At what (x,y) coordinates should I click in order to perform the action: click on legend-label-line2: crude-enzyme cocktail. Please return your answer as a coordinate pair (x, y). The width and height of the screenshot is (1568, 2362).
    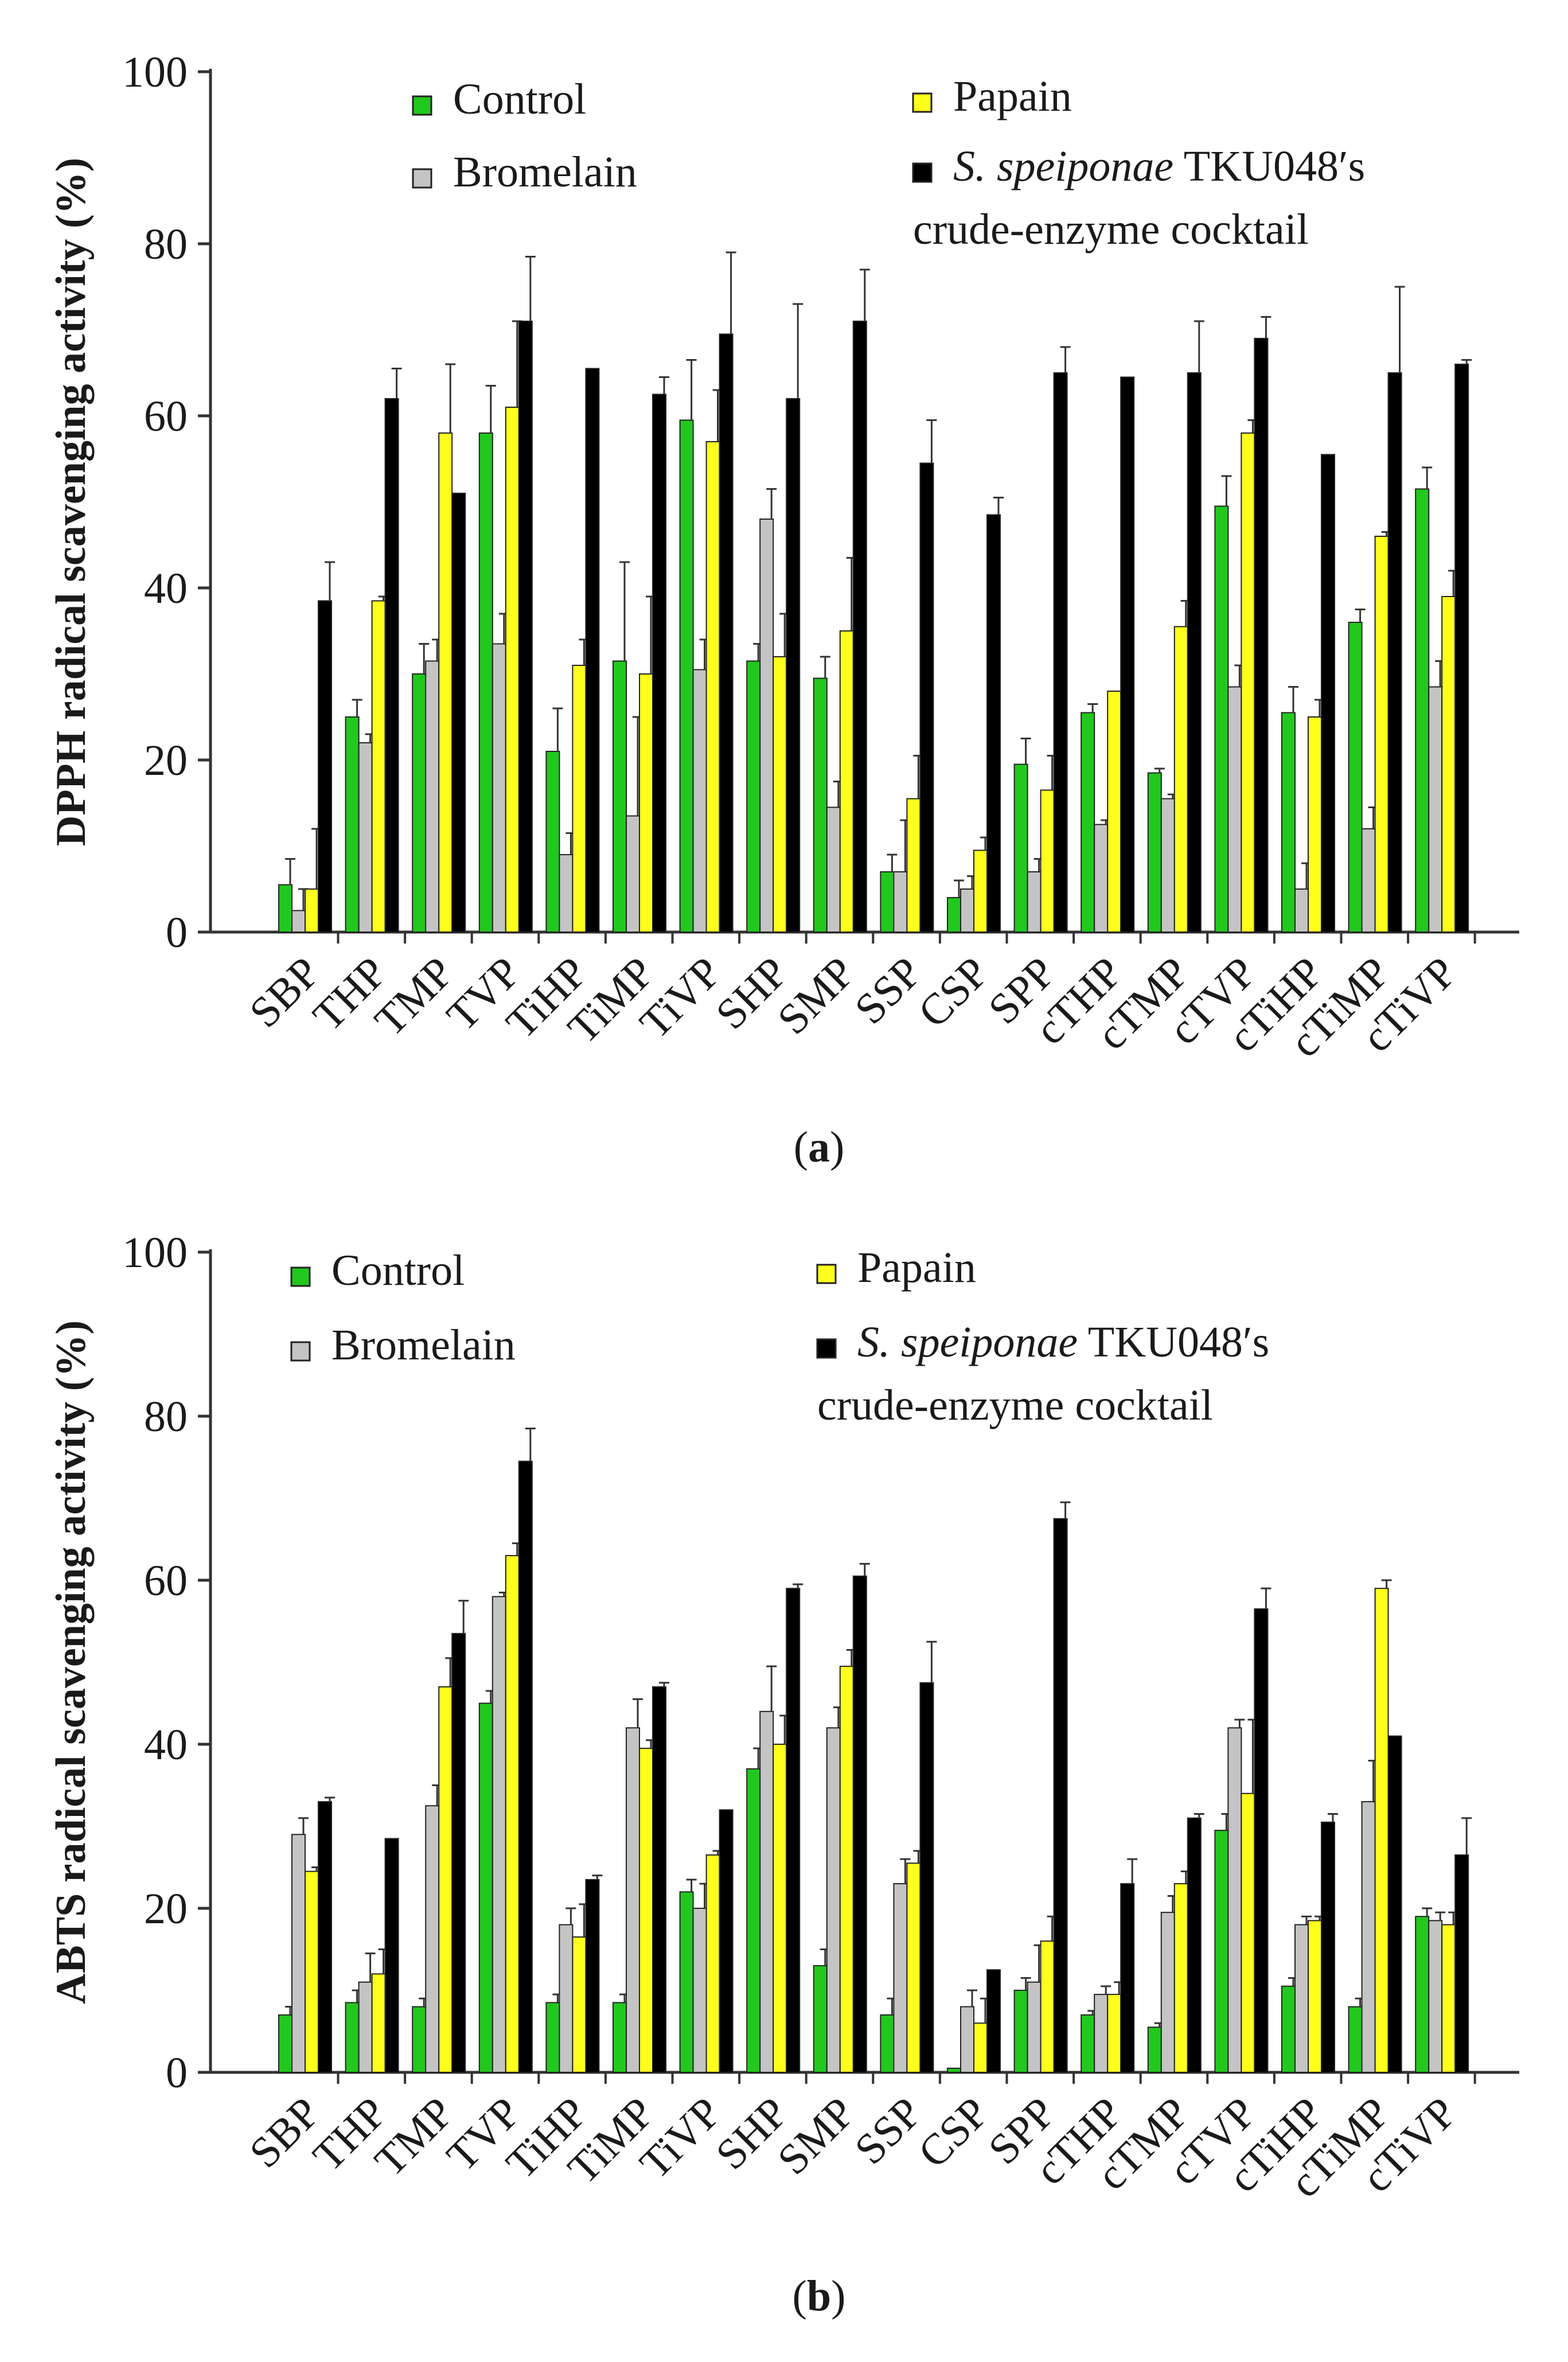
    Looking at the image, I should click on (1015, 1405).